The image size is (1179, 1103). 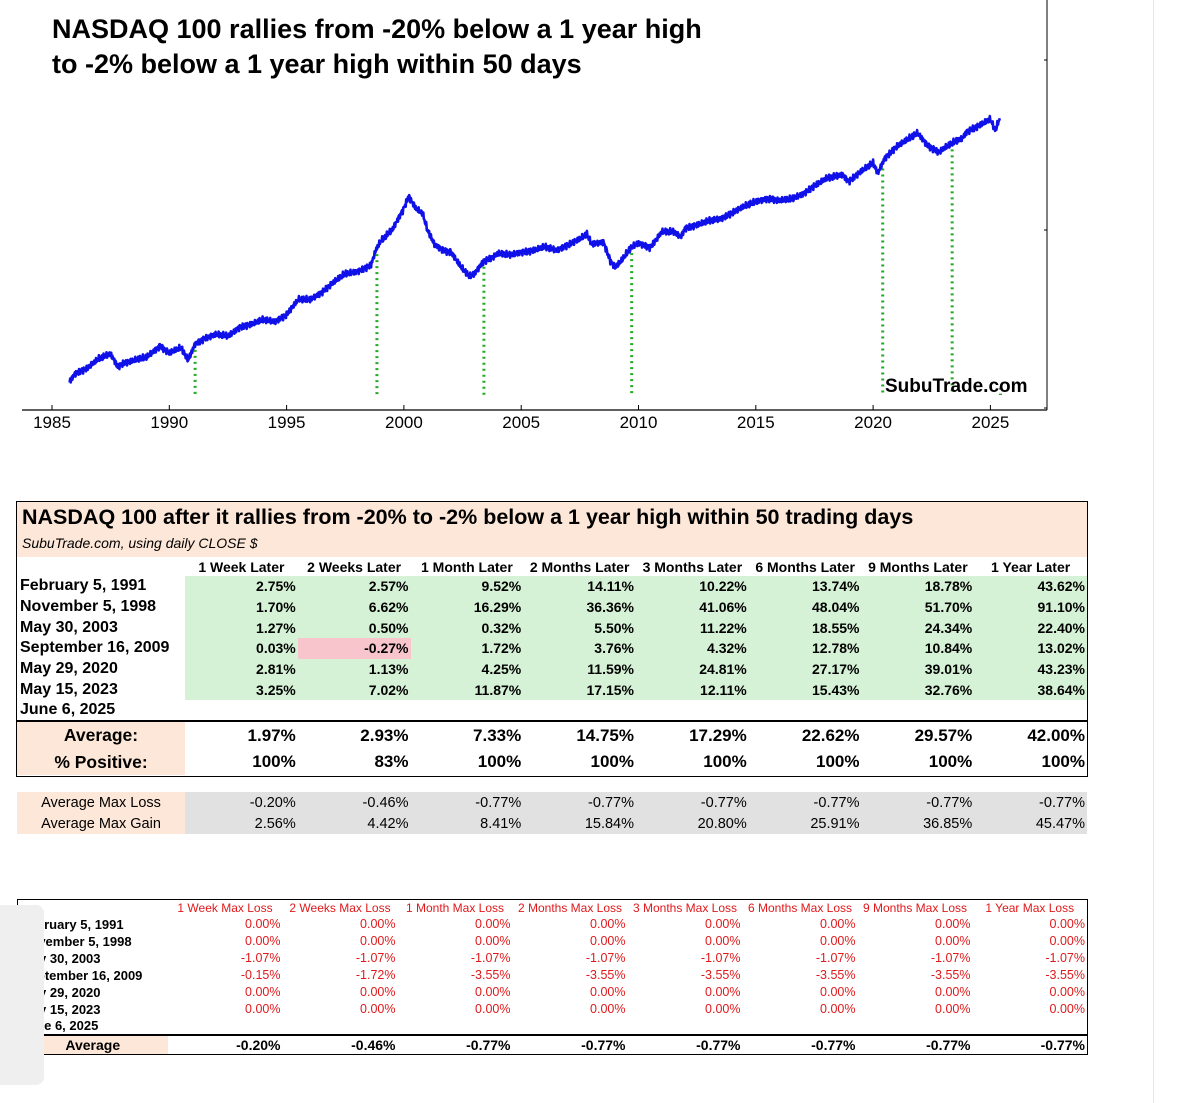 I want to click on loss-row-date: November 5, 1998, so click(x=76, y=941).